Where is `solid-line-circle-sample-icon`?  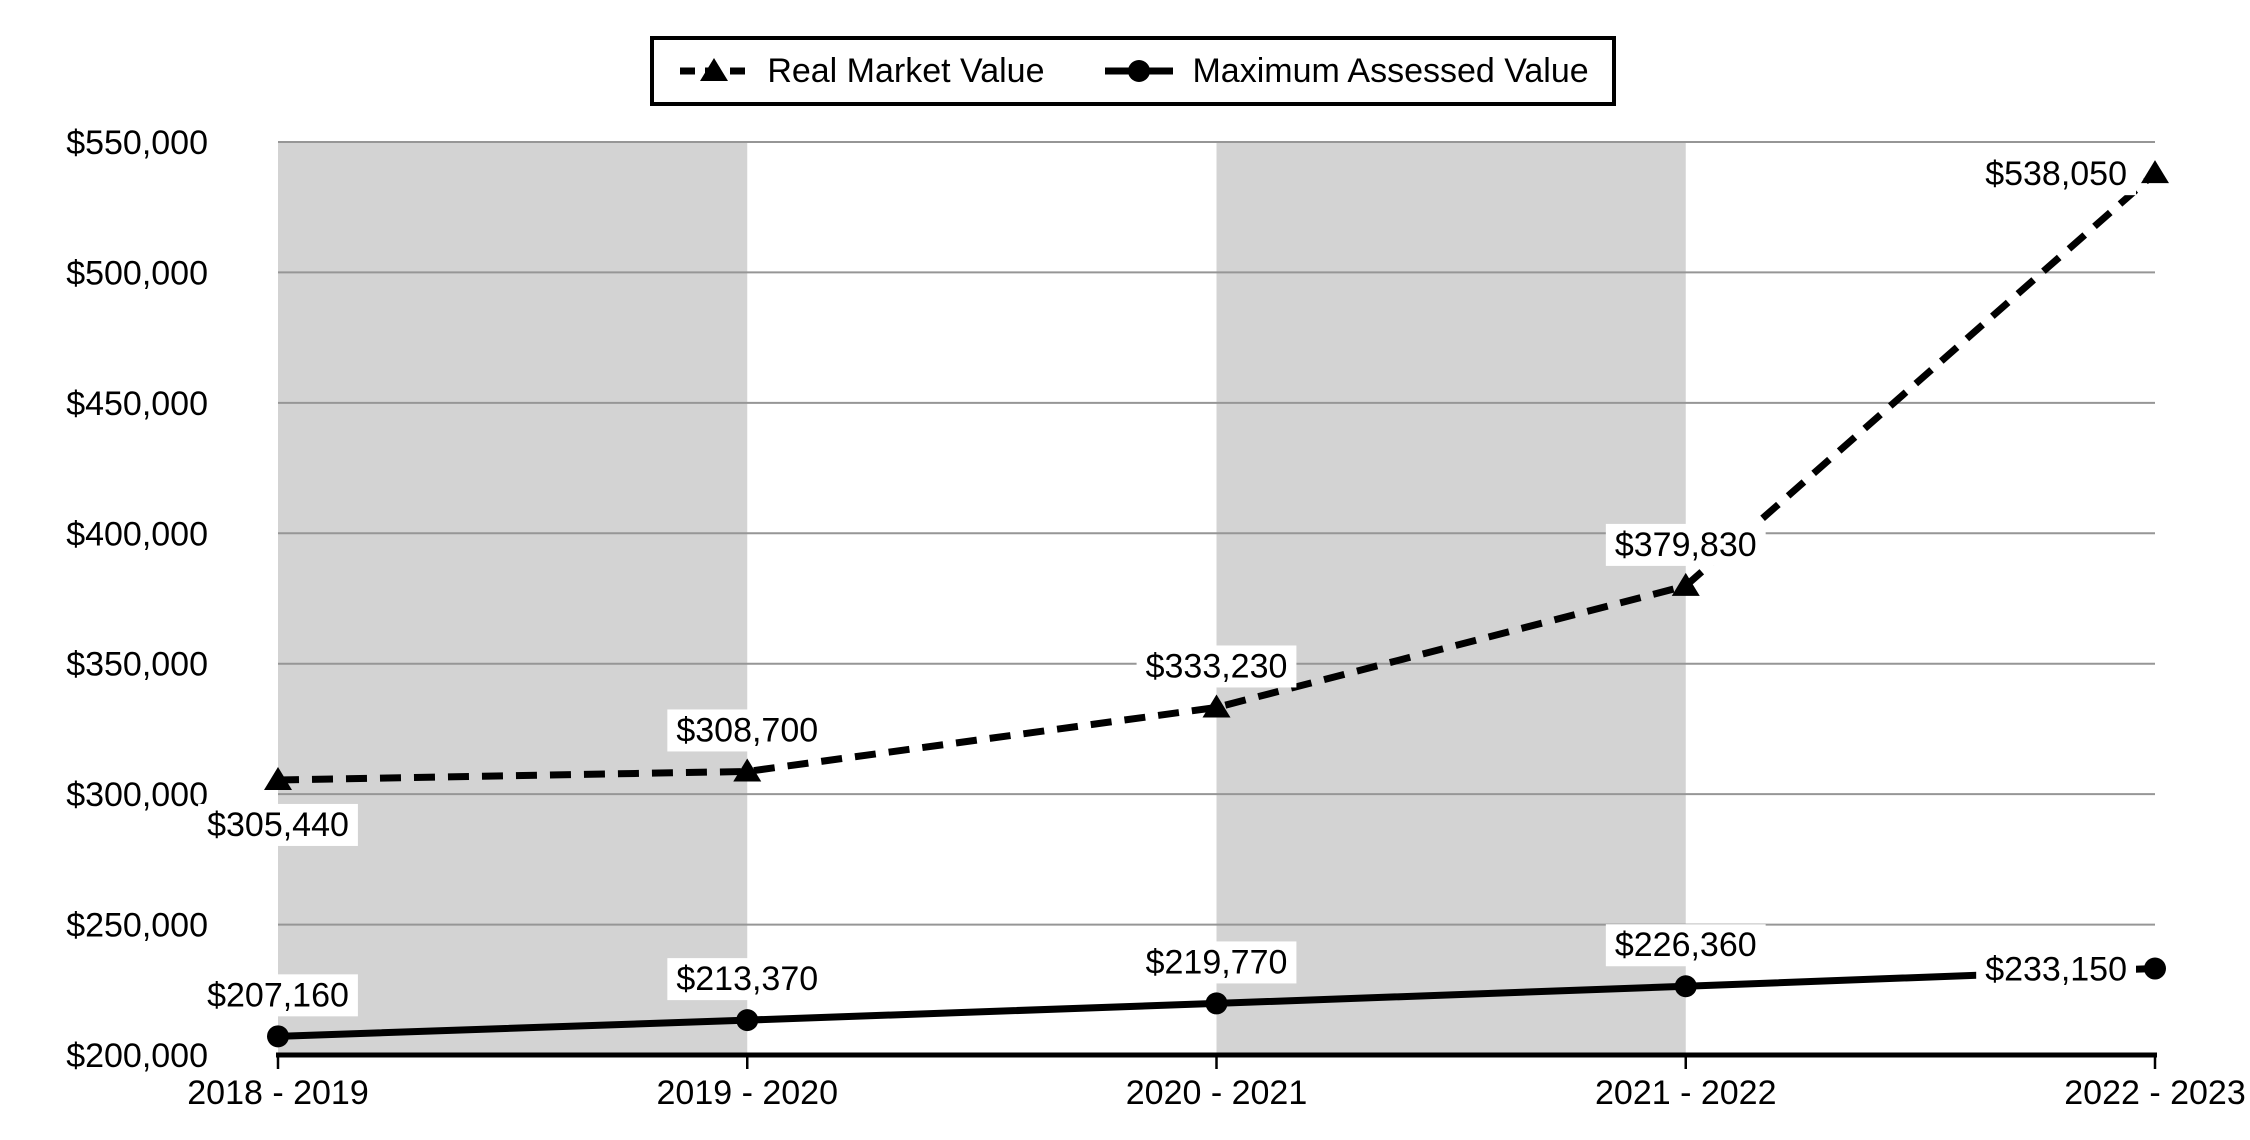 solid-line-circle-sample-icon is located at coordinates (1139, 71).